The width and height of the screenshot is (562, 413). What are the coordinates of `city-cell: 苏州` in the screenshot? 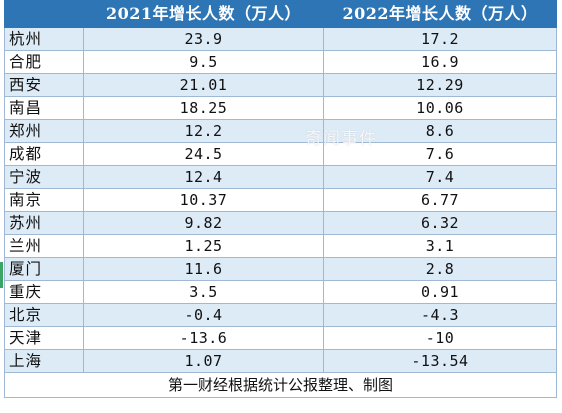 It's located at (44, 223).